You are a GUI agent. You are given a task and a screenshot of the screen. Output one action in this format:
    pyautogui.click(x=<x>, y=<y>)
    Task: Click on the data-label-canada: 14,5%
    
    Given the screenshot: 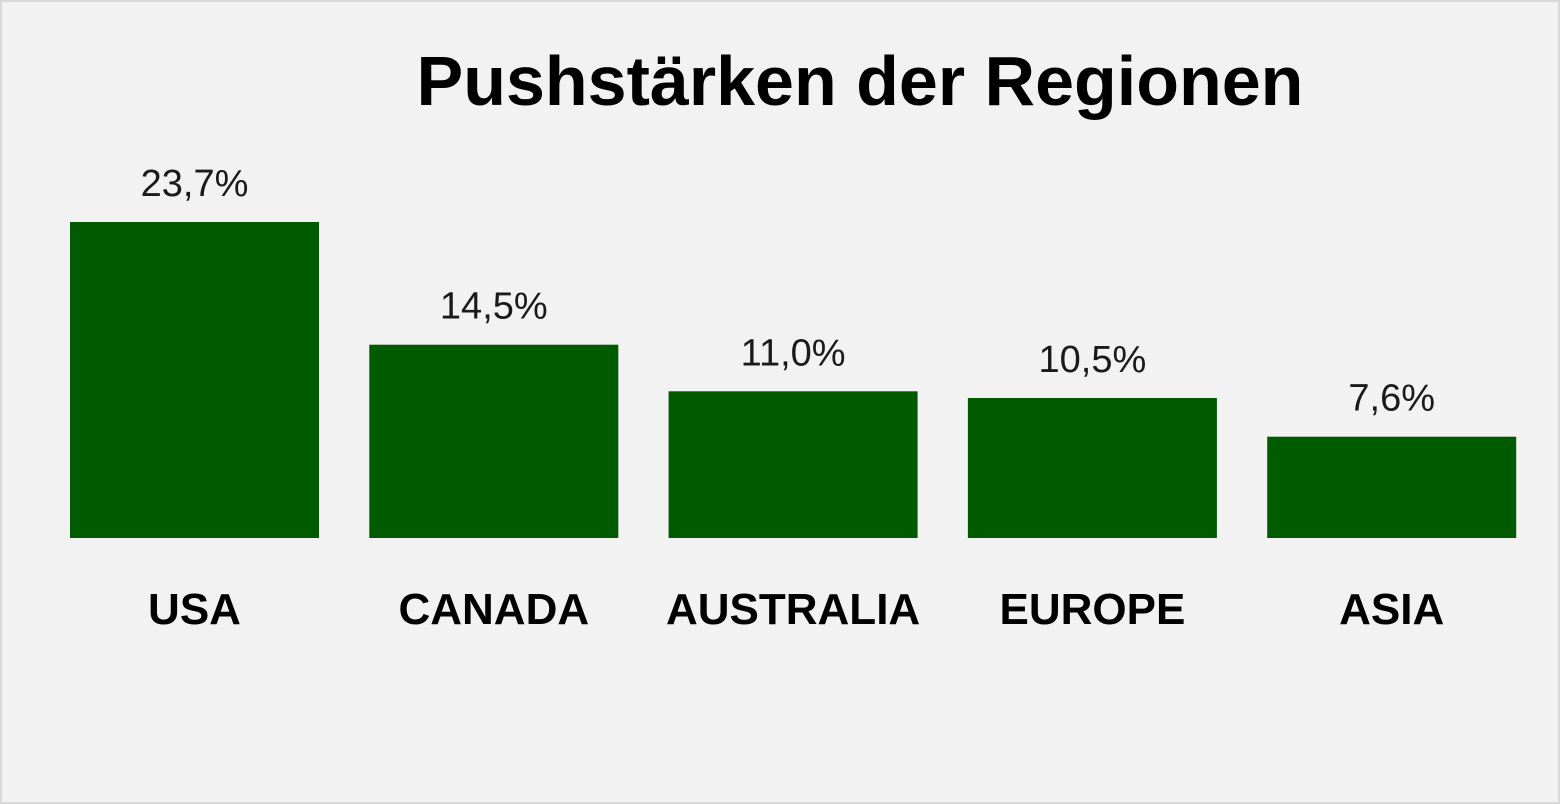 What is the action you would take?
    pyautogui.click(x=494, y=307)
    